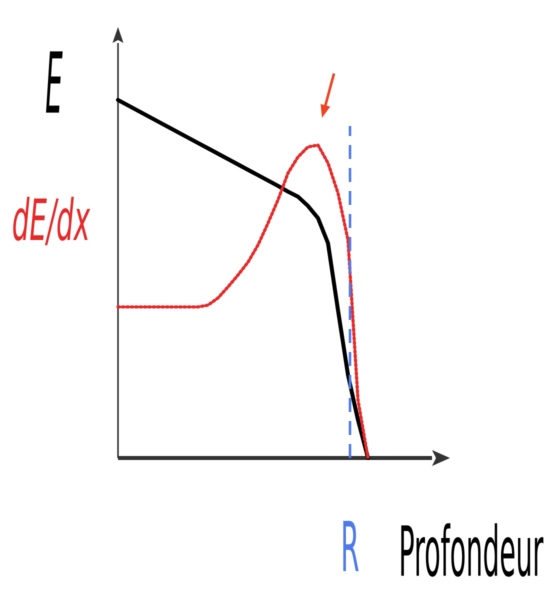 The image size is (550, 603). Describe the element at coordinates (351, 546) in the screenshot. I see `text: R` at that location.